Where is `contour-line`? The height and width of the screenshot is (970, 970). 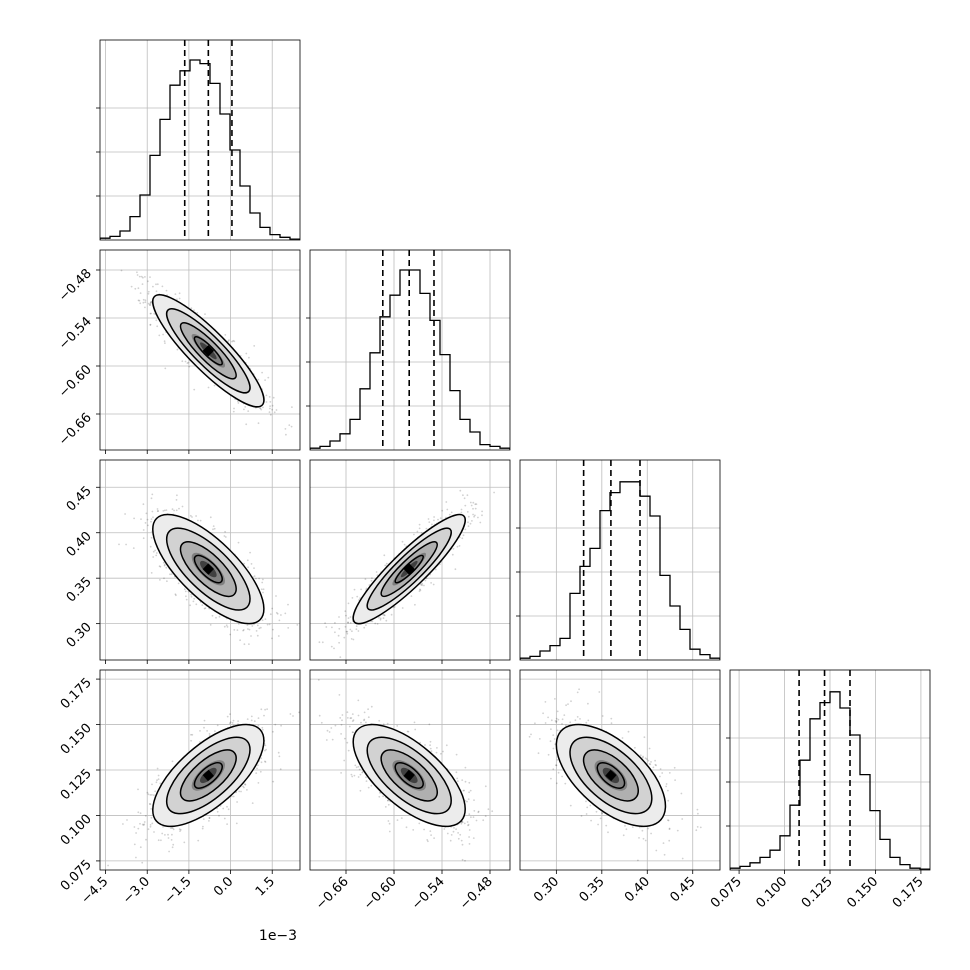 contour-line is located at coordinates (208, 775).